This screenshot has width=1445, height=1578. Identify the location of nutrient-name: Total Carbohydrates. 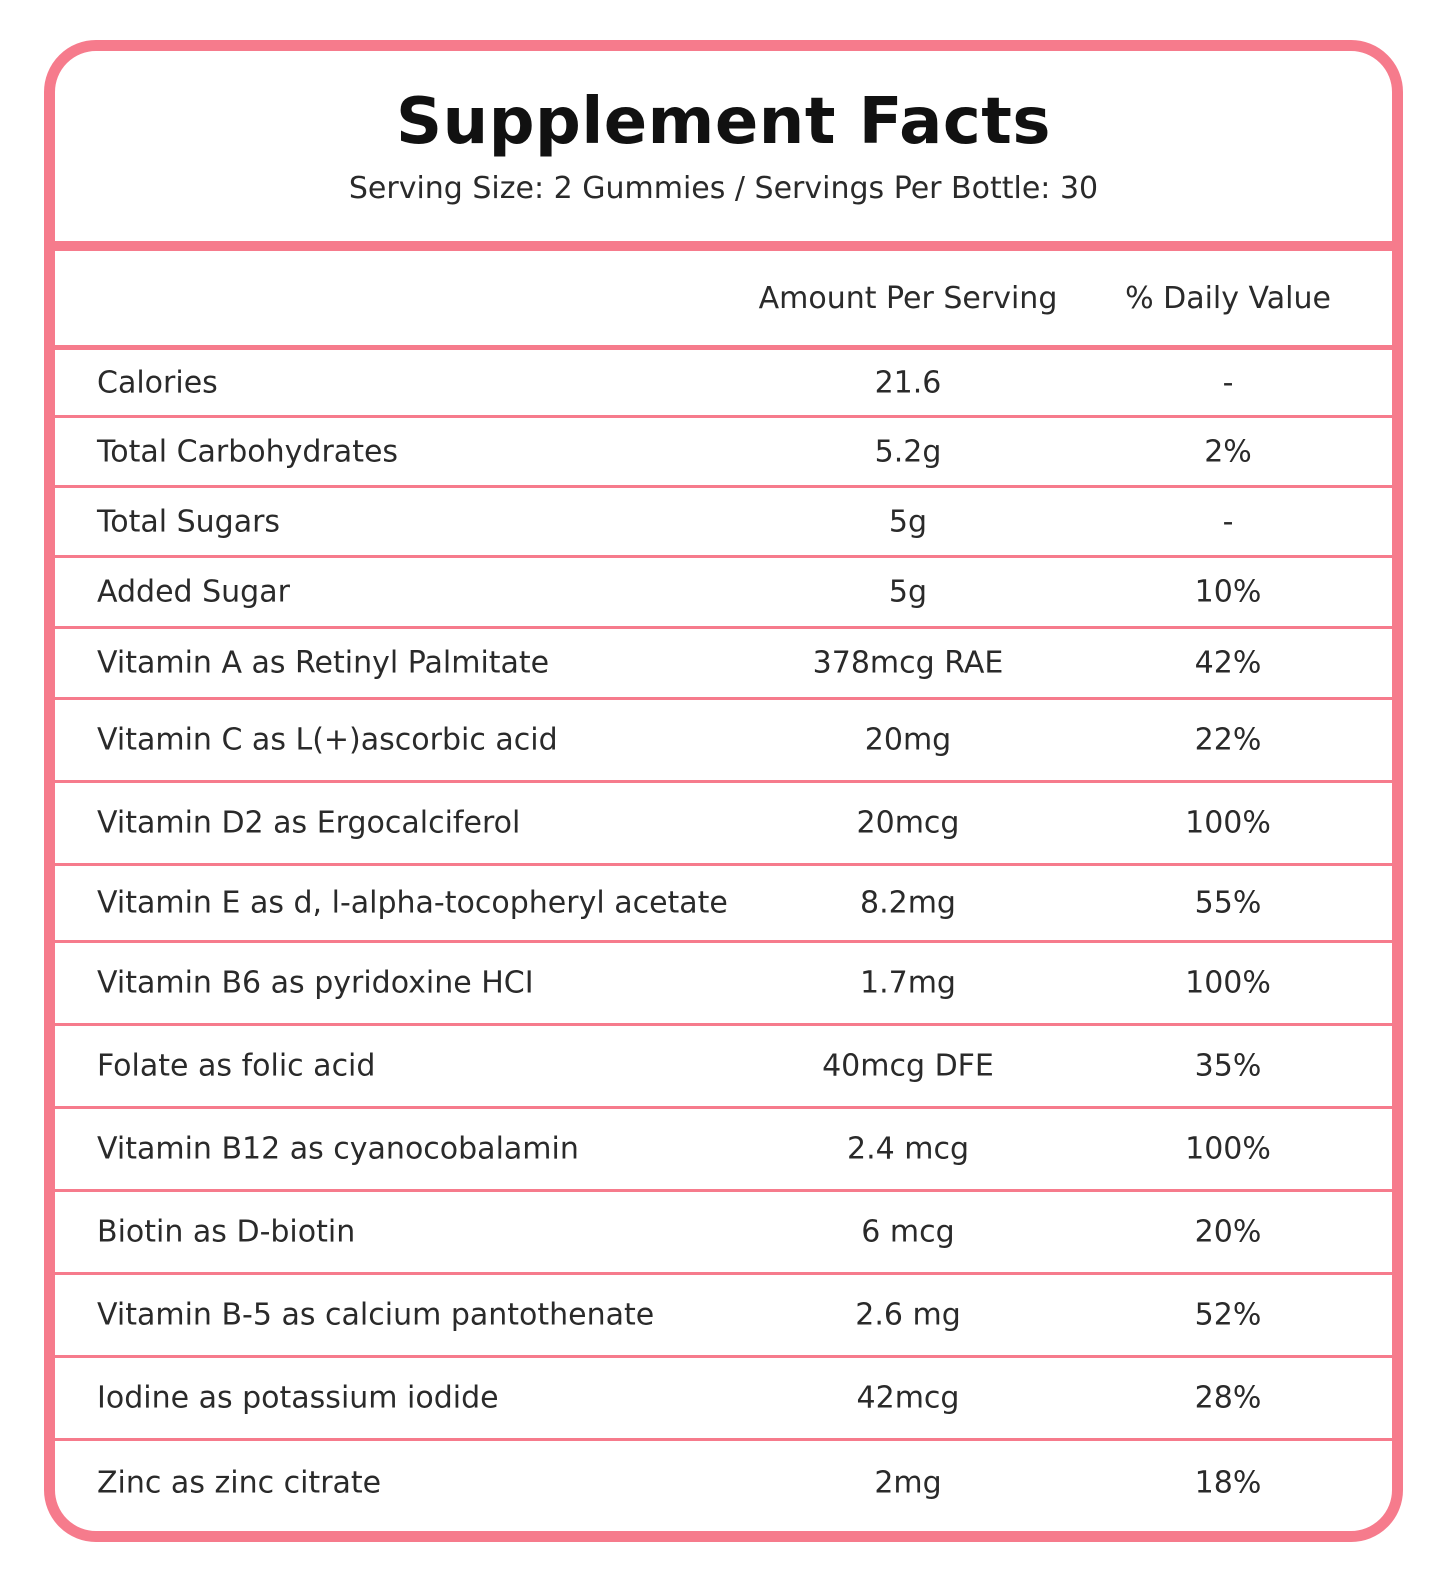
(248, 451).